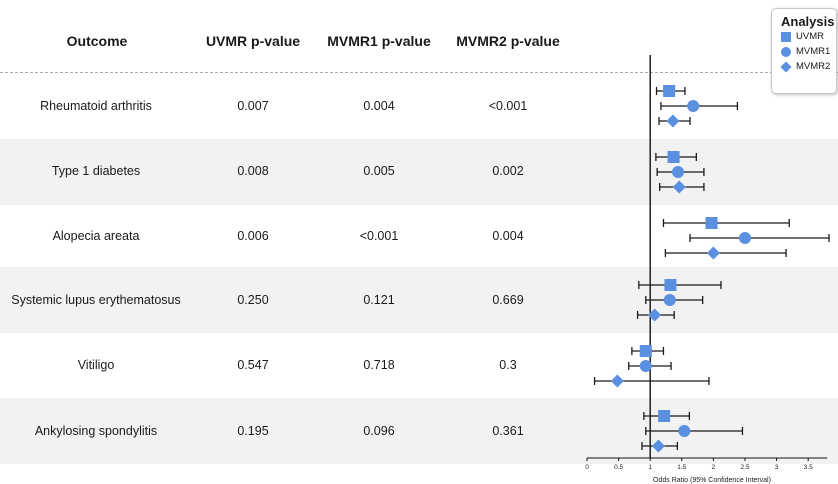  I want to click on uvmr-pvalue: 0.008, so click(253, 171).